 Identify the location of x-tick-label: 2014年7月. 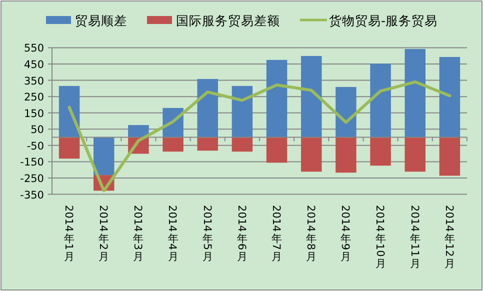
(276, 234).